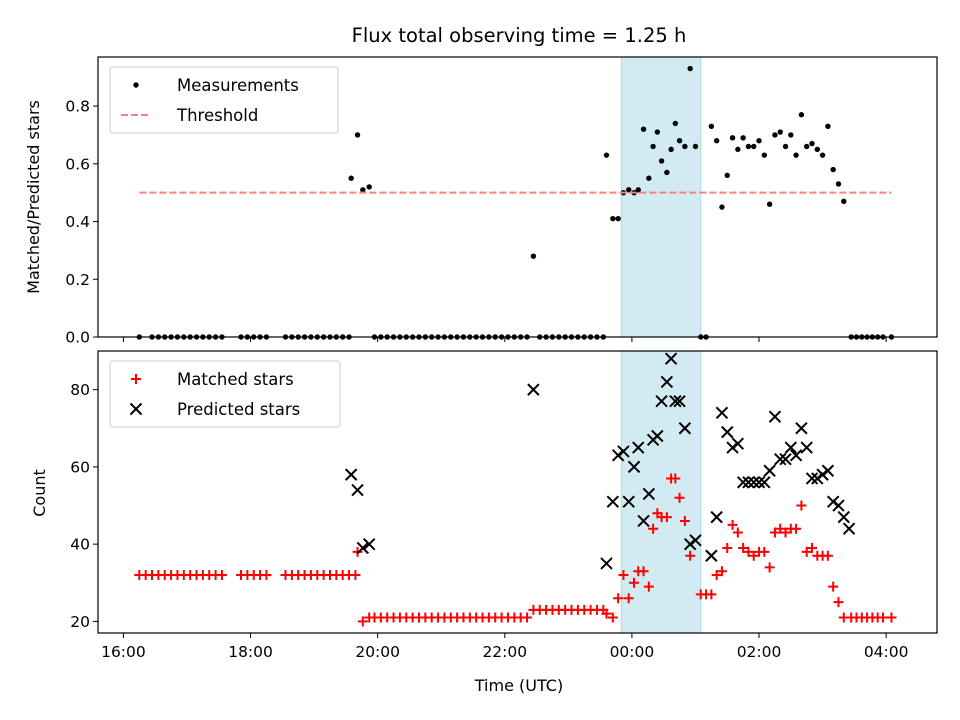 Image resolution: width=960 pixels, height=720 pixels. Describe the element at coordinates (759, 652) in the screenshot. I see `x-tick-label: 02:00` at that location.